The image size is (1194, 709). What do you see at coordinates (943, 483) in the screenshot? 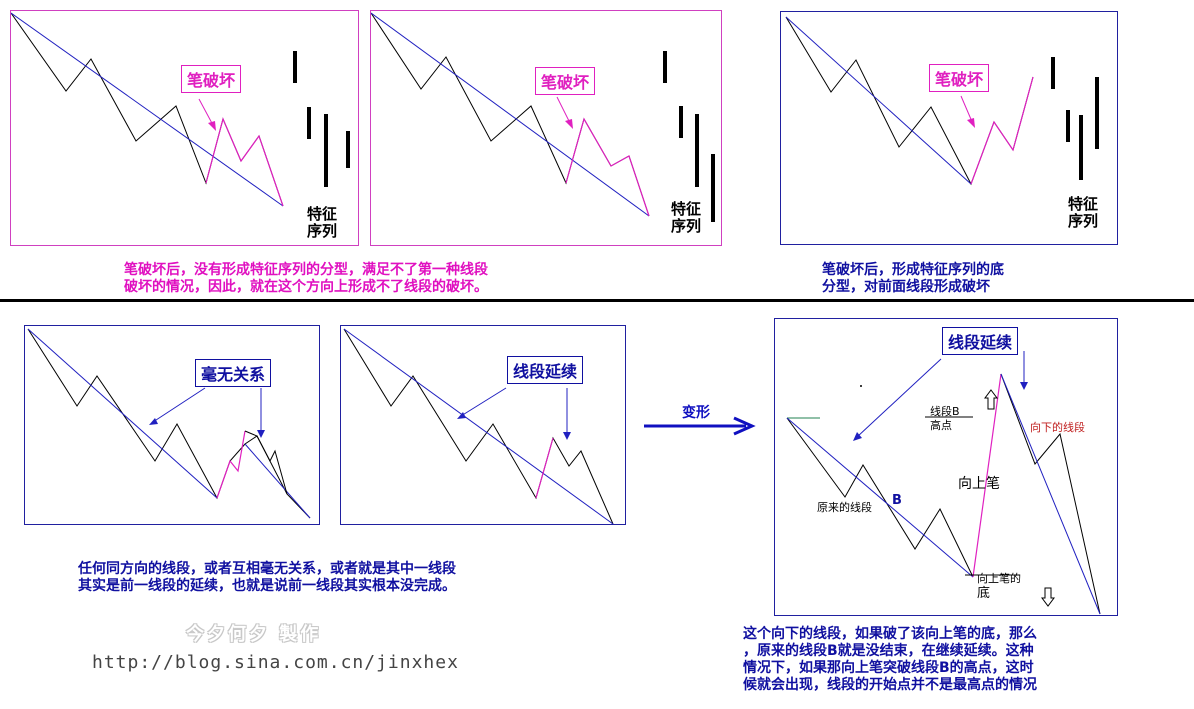
I see `panel-6-chart` at bounding box center [943, 483].